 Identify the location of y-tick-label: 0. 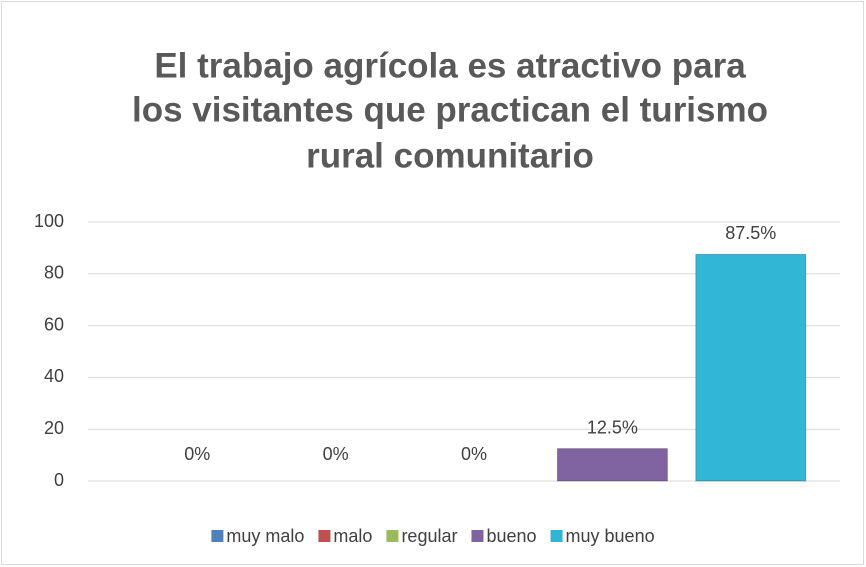
(59, 480).